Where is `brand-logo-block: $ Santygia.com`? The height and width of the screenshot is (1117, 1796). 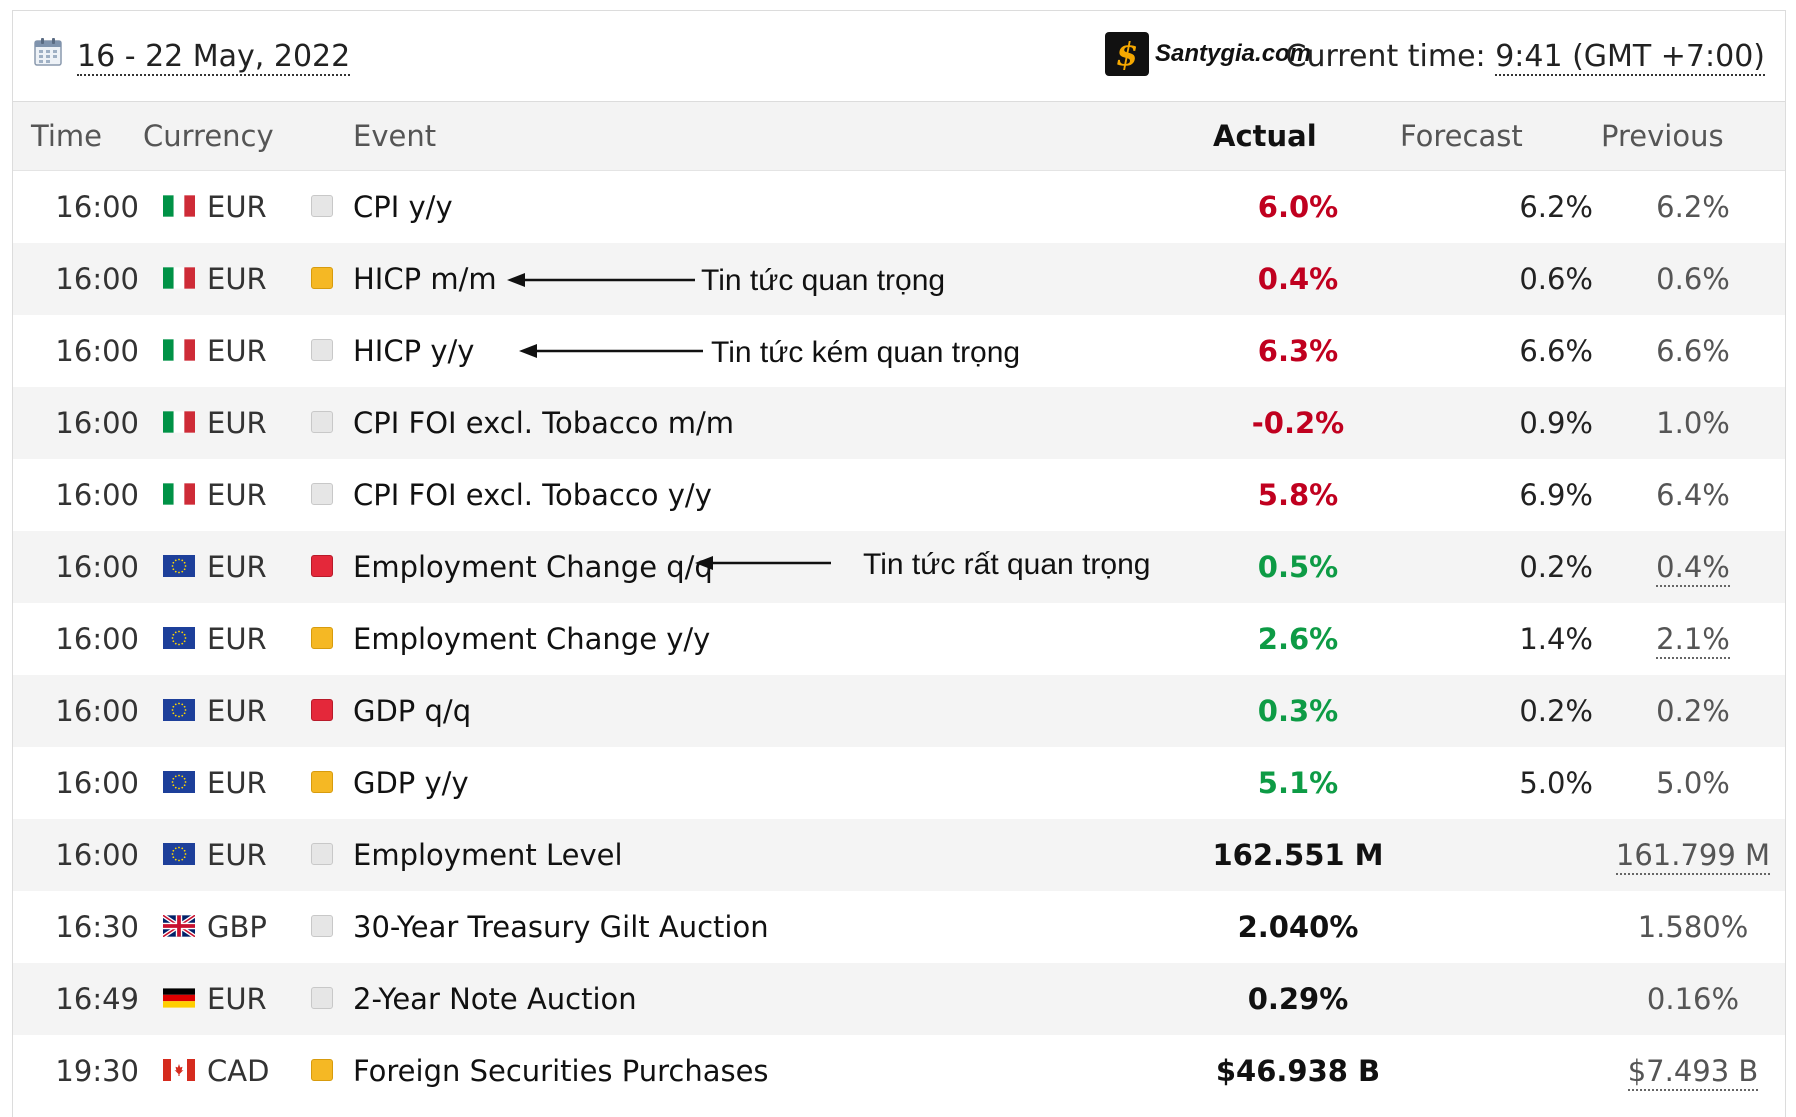 brand-logo-block: $ Santygia.com is located at coordinates (1208, 54).